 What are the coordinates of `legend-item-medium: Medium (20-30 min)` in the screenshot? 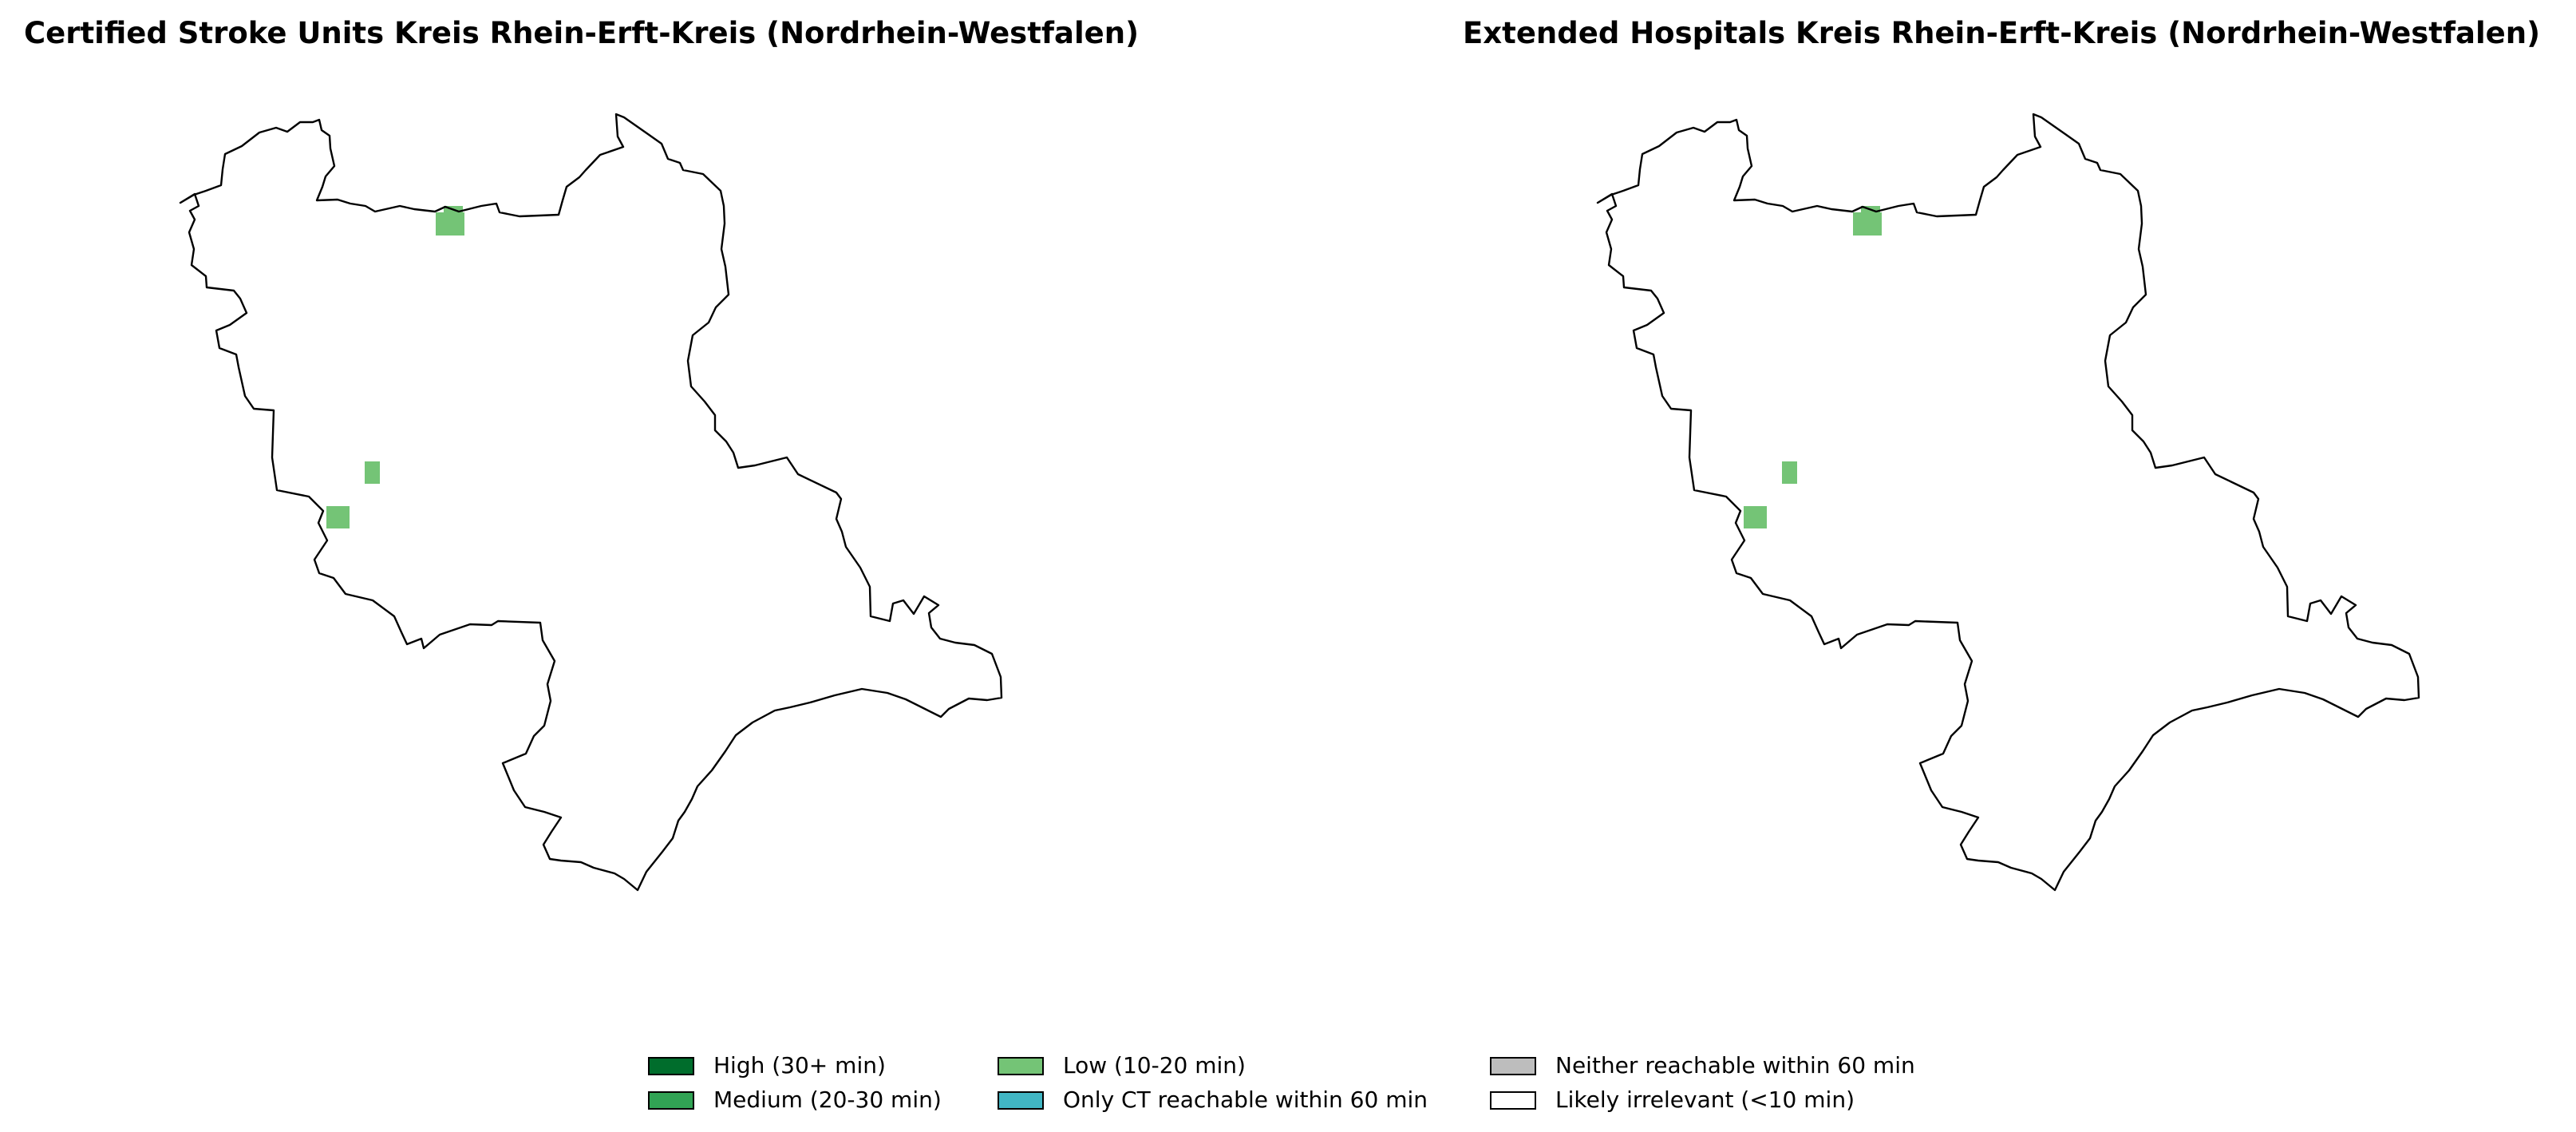 It's located at (795, 1100).